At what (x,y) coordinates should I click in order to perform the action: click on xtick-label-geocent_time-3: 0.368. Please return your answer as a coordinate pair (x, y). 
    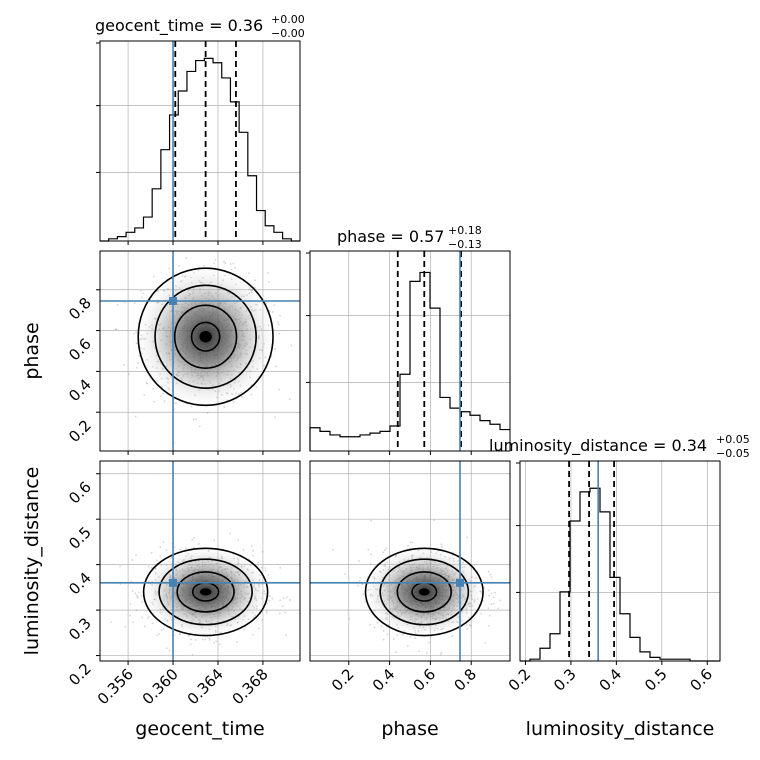
    Looking at the image, I should click on (250, 686).